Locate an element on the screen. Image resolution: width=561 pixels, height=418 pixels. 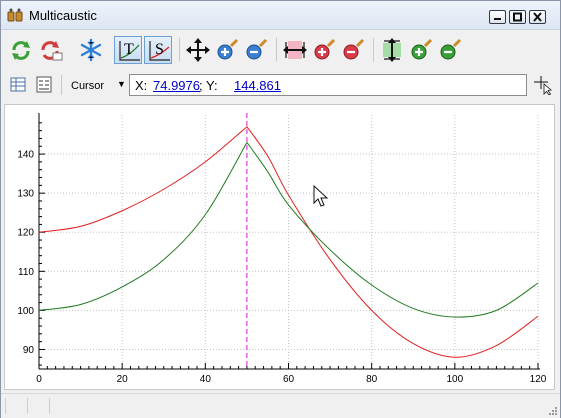
move-all-icon is located at coordinates (198, 50).